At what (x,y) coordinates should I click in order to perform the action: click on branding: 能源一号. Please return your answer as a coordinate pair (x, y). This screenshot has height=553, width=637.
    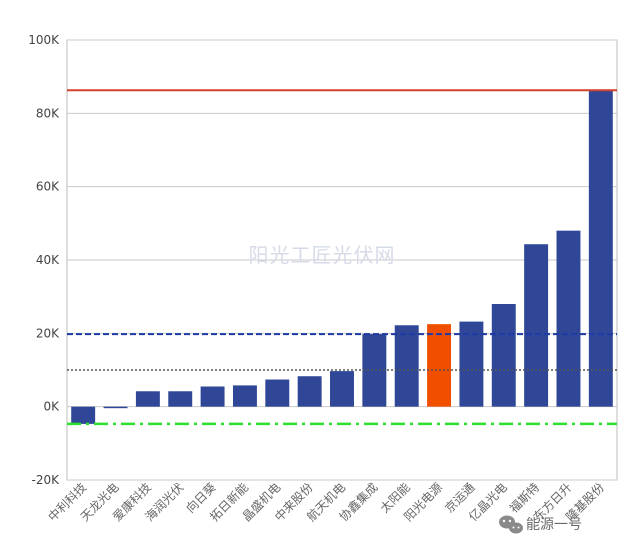
    Looking at the image, I should click on (540, 525).